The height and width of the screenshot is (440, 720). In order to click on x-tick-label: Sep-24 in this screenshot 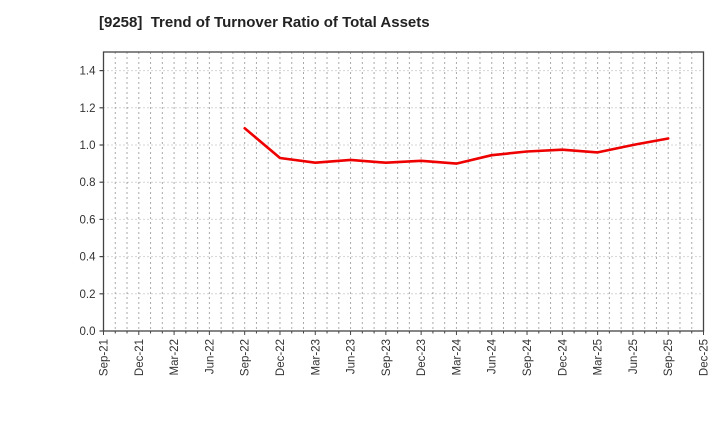, I will do `click(528, 357)`.